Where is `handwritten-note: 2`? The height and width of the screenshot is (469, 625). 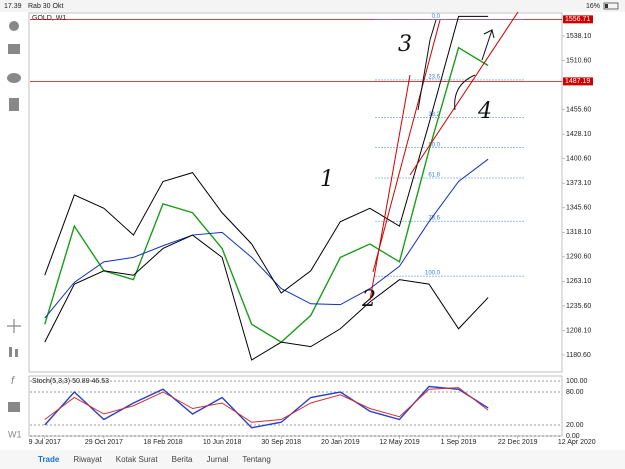 handwritten-note: 2 is located at coordinates (368, 299).